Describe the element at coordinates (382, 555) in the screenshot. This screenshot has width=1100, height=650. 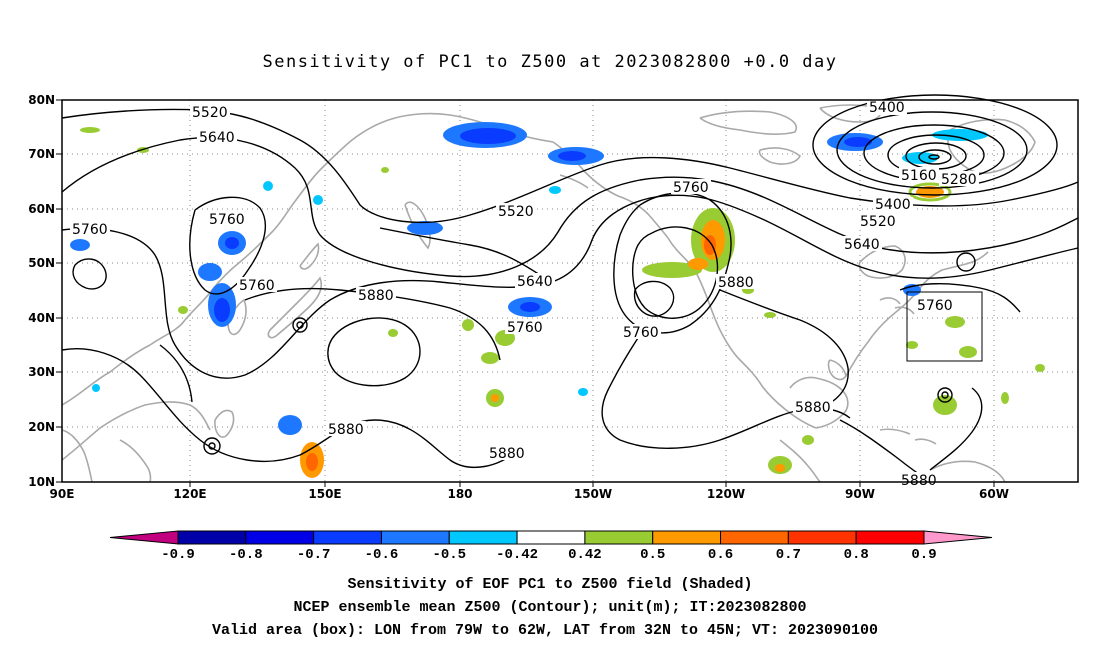
I see `colorbar-label: -0.6` at that location.